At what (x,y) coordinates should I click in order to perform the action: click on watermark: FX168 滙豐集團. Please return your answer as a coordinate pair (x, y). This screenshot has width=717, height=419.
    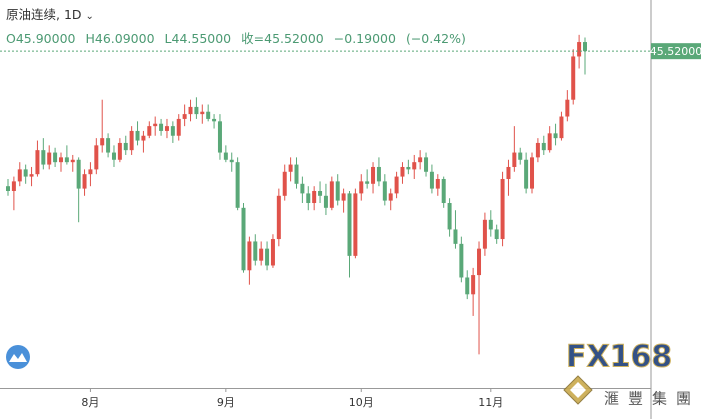
    Looking at the image, I should click on (631, 373).